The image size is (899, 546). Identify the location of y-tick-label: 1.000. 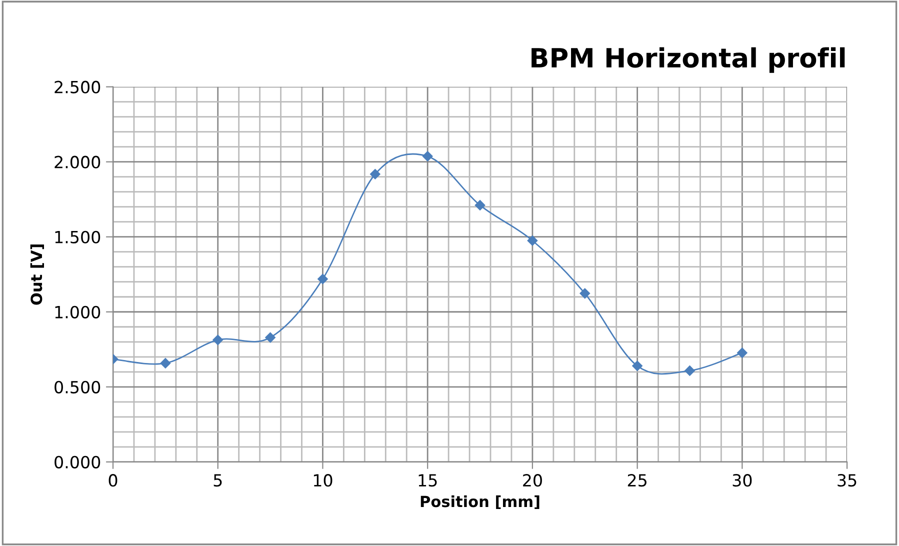
(77, 312).